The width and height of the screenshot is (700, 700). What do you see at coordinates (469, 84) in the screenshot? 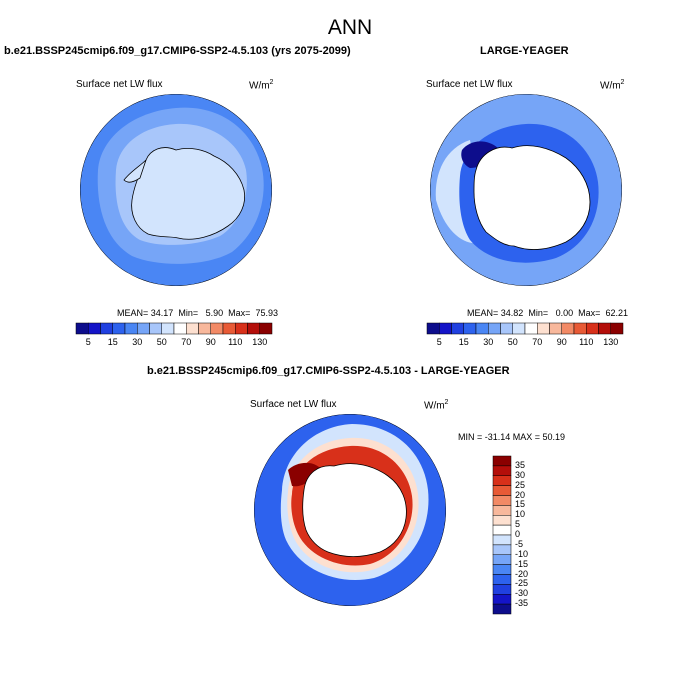
I see `obs-variable-label: Surface net LW flux` at bounding box center [469, 84].